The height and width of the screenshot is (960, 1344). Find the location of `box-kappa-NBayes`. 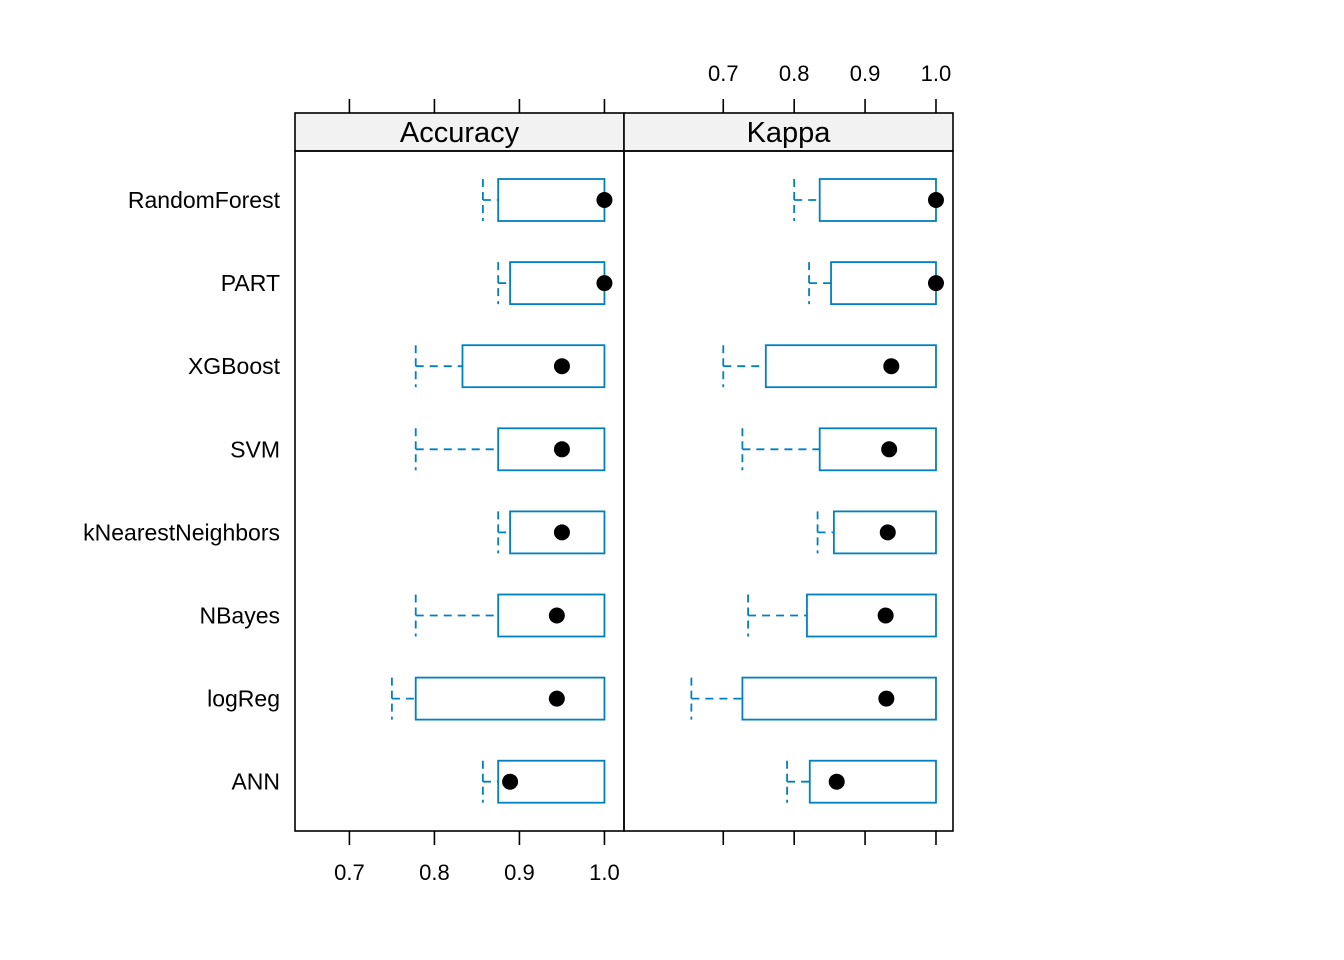

box-kappa-NBayes is located at coordinates (842, 615).